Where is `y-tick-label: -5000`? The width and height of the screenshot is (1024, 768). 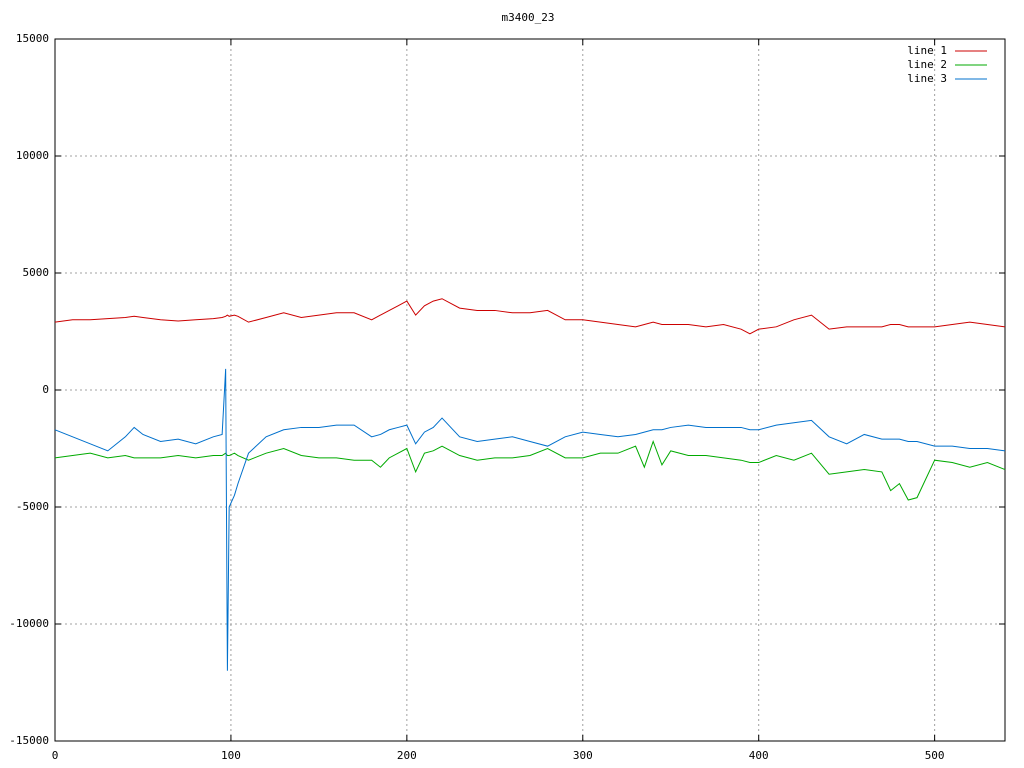 y-tick-label: -5000 is located at coordinates (32, 506).